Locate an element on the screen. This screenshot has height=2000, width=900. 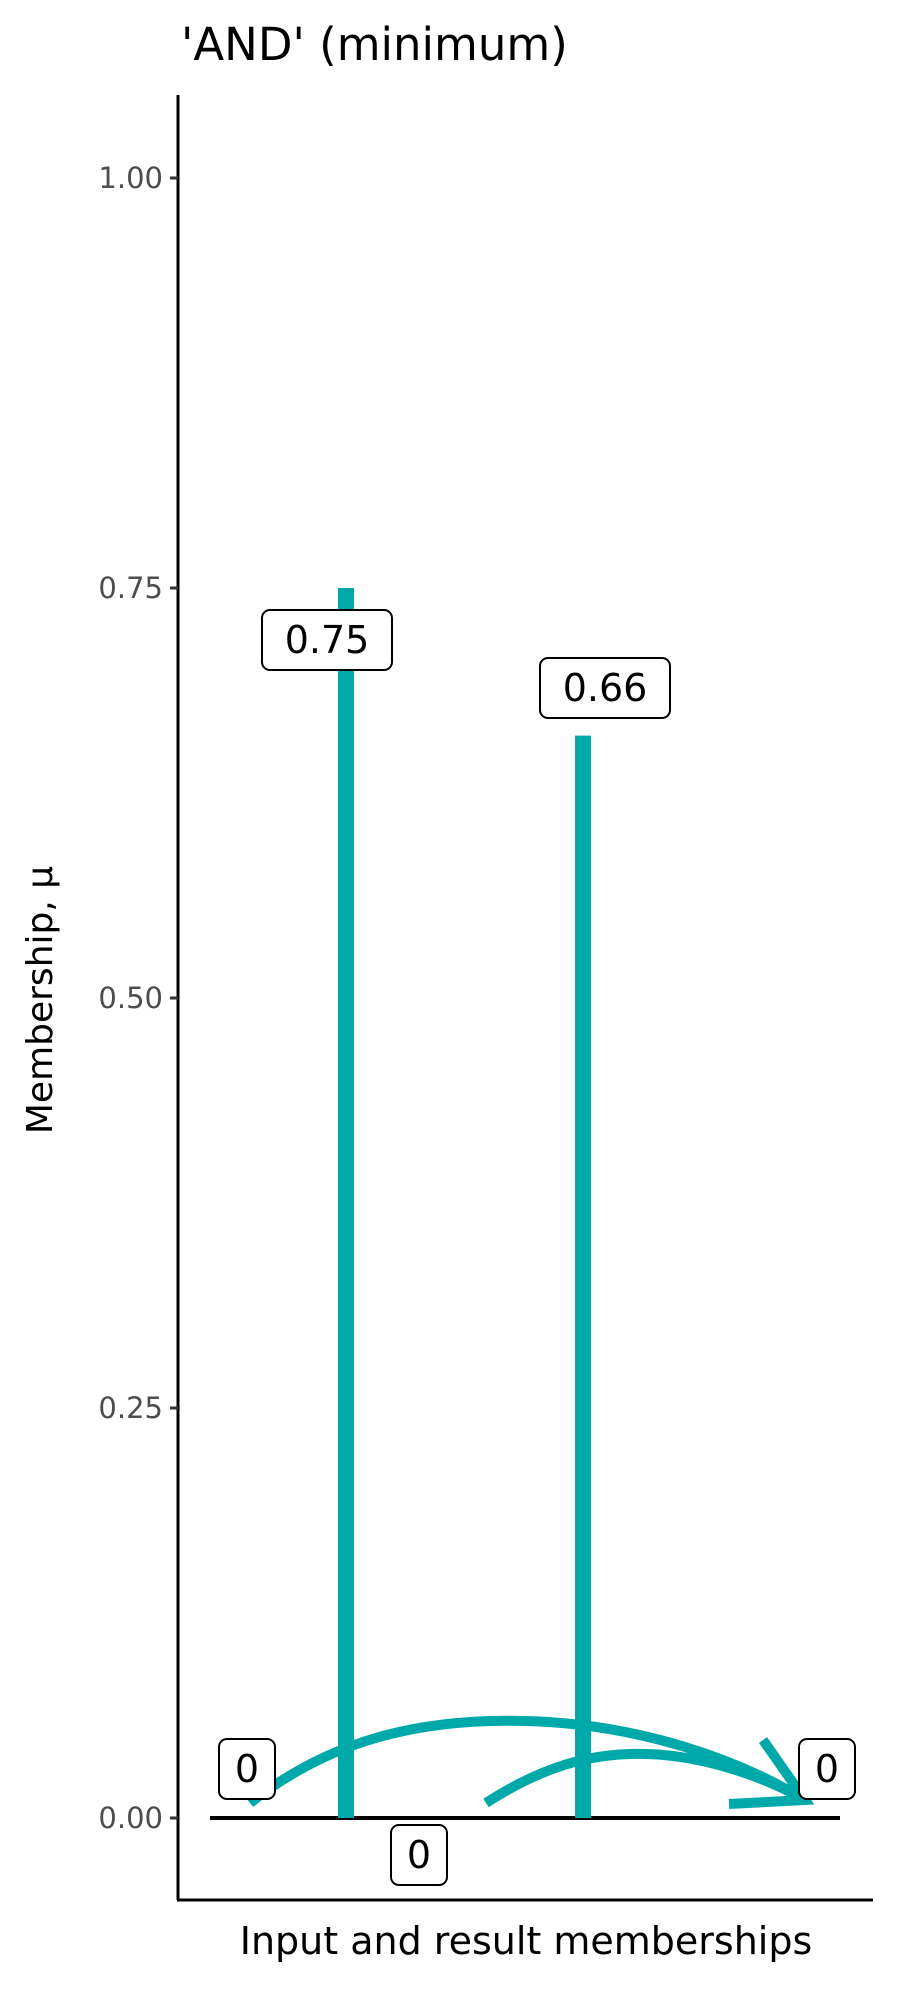
y-tick-label: 0.25 is located at coordinates (130, 1408).